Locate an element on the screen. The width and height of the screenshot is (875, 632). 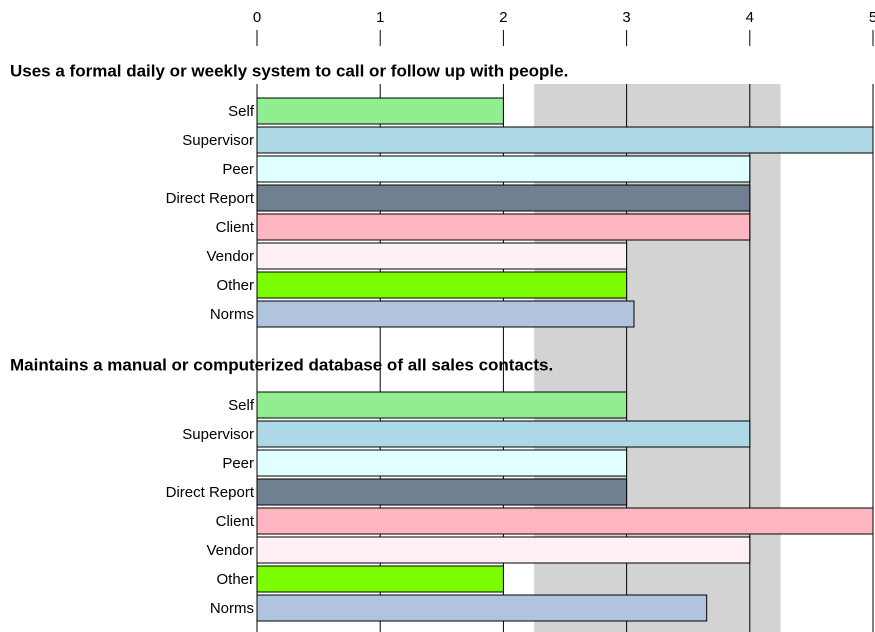
x-tick-label: 3 is located at coordinates (626, 17).